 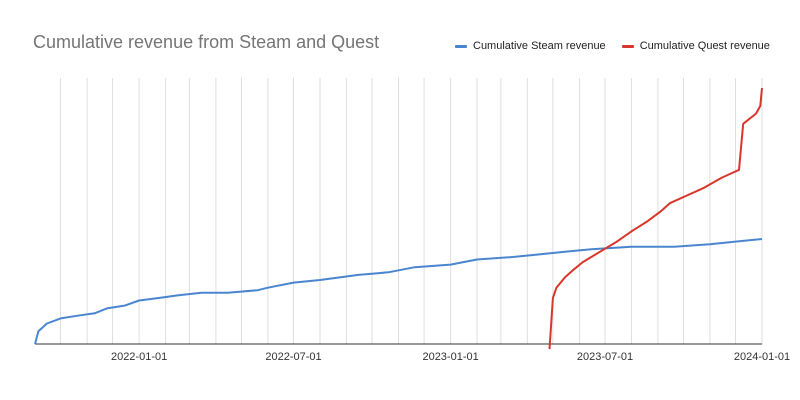 I want to click on legend-swatch-quest, so click(x=627, y=46).